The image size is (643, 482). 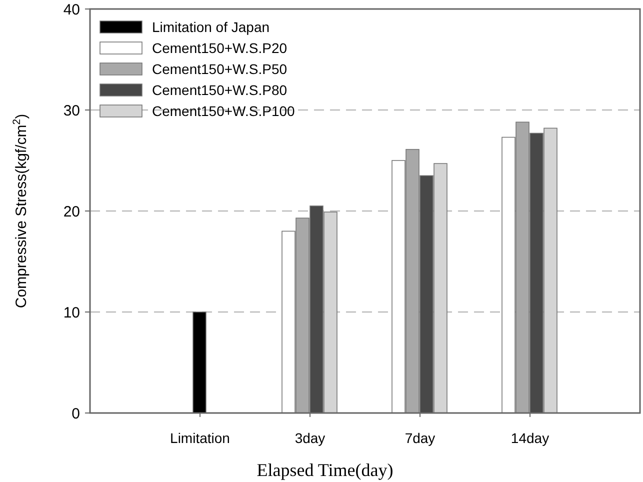 I want to click on y-tick-label: 10, so click(x=71, y=313).